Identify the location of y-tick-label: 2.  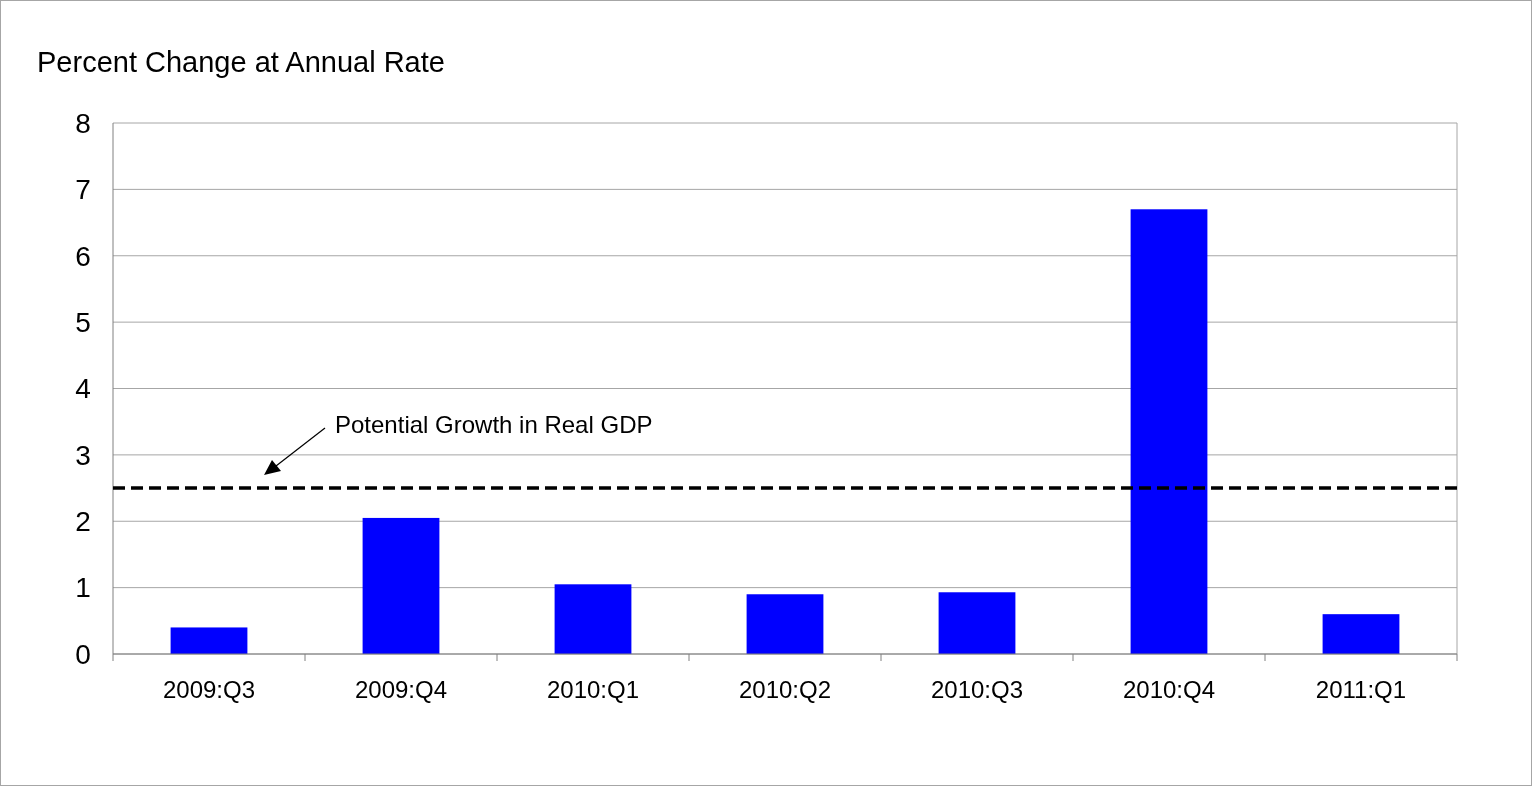
(83, 522).